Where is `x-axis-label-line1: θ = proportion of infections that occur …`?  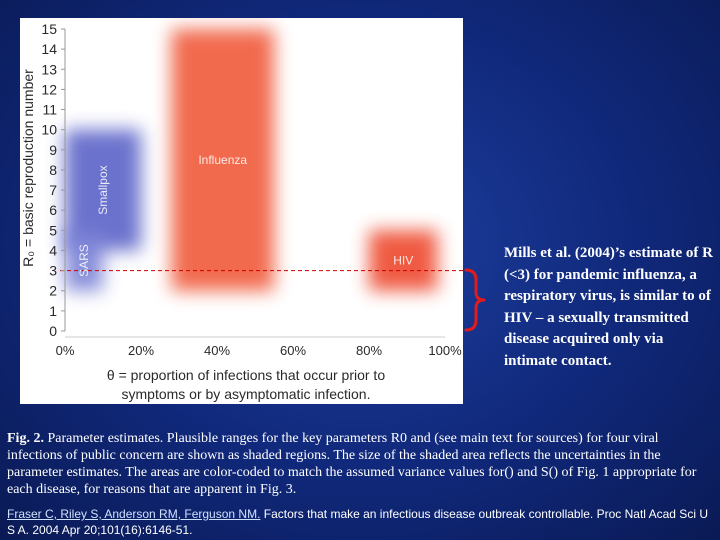
x-axis-label-line1: θ = proportion of infections that occur … is located at coordinates (246, 375).